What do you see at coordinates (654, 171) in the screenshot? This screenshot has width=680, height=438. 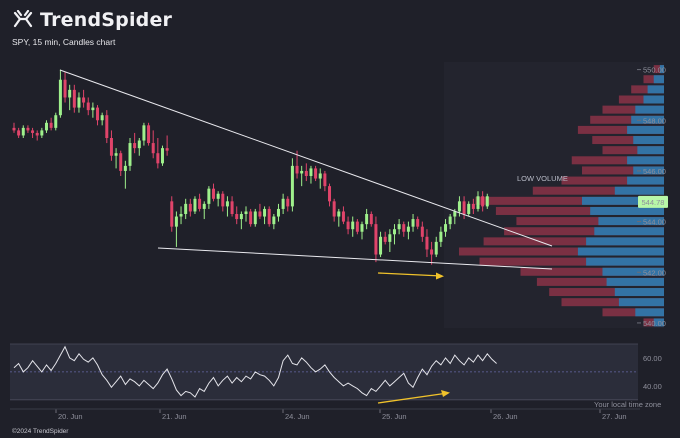 I see `price-axis-label: 546.00` at bounding box center [654, 171].